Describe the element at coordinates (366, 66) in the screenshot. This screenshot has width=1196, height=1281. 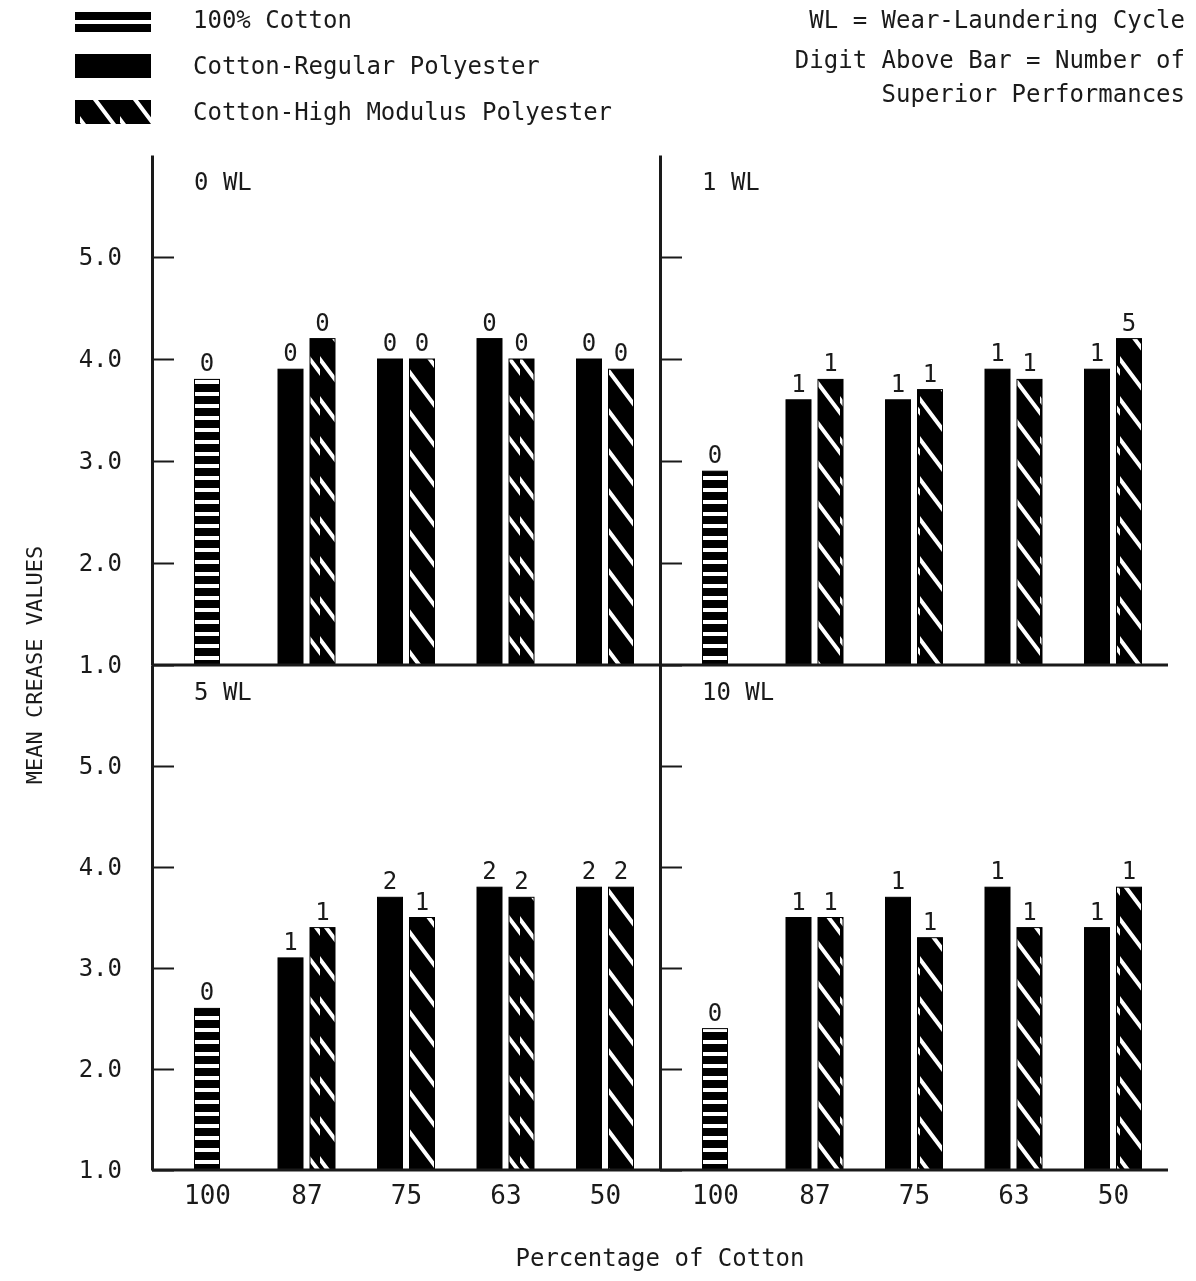
I see `legend-label: Cotton-Regular Polyester` at that location.